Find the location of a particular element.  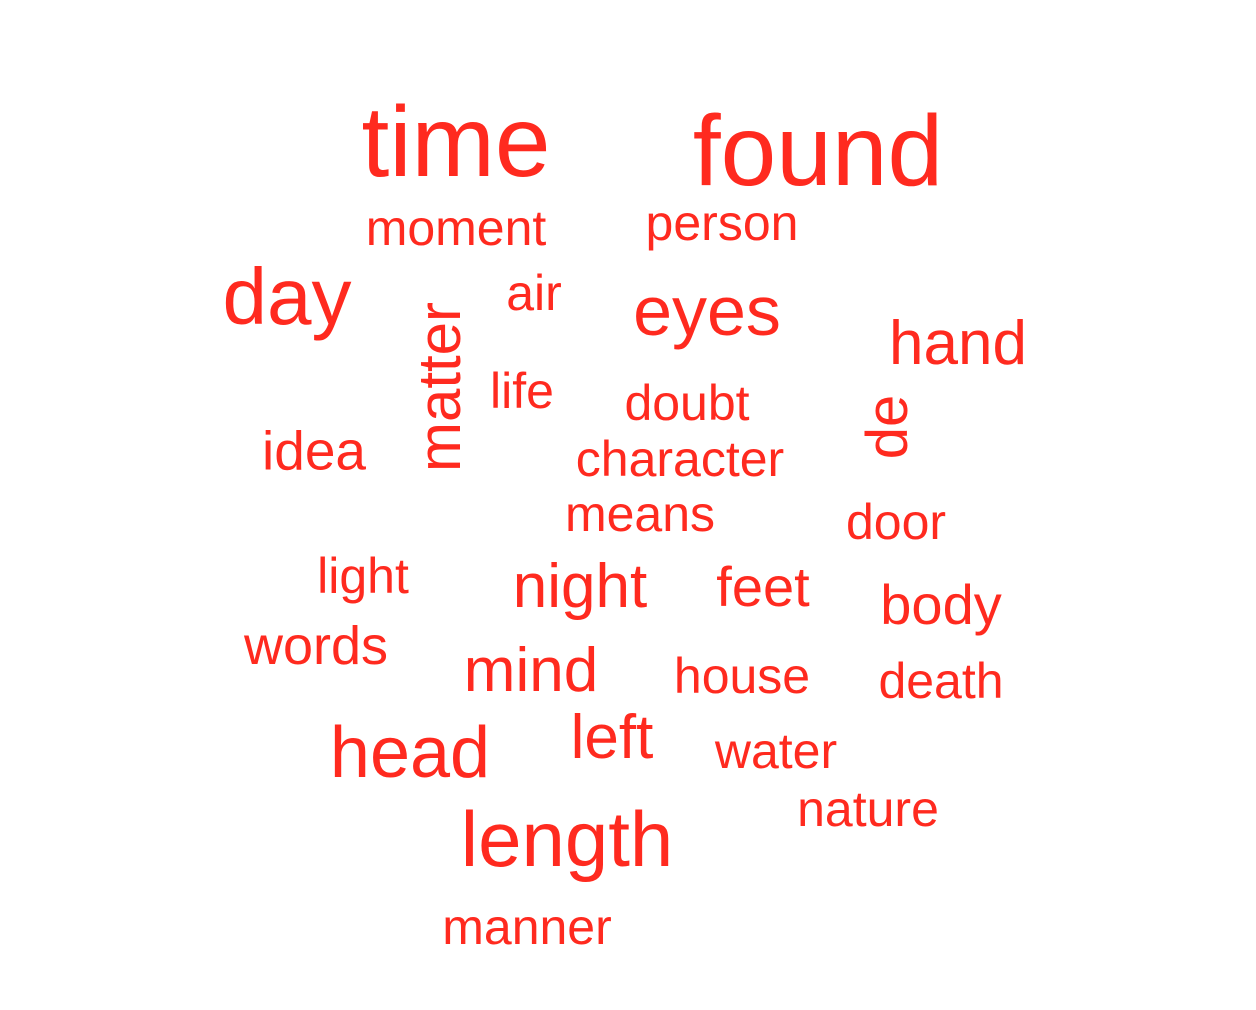

word-words: words is located at coordinates (316, 646).